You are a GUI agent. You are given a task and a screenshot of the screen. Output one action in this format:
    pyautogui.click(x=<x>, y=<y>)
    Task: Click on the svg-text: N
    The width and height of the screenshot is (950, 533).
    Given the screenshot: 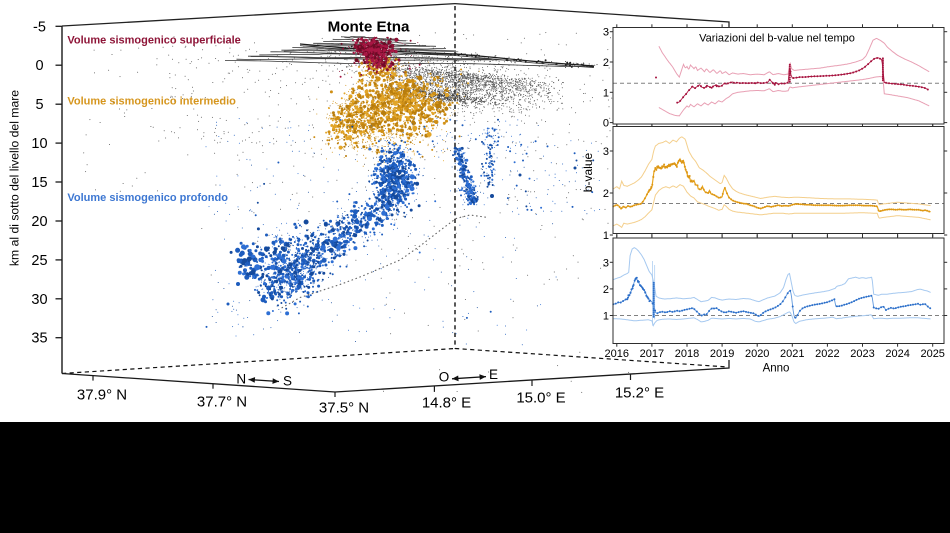 What is the action you would take?
    pyautogui.click(x=241, y=379)
    